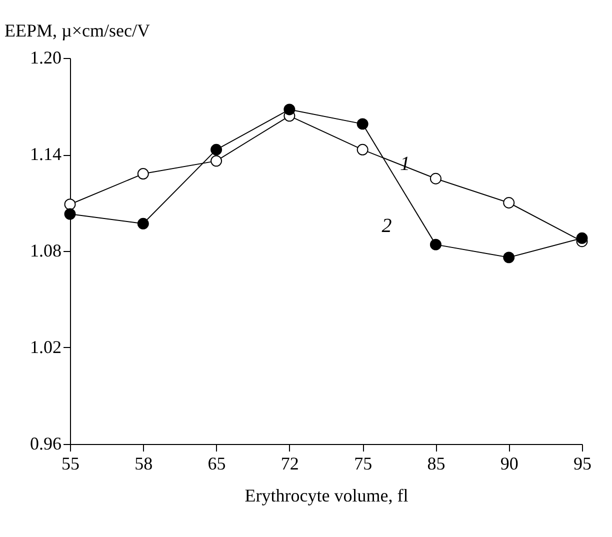 The height and width of the screenshot is (537, 612). I want to click on x-tick-label: 72, so click(289, 464).